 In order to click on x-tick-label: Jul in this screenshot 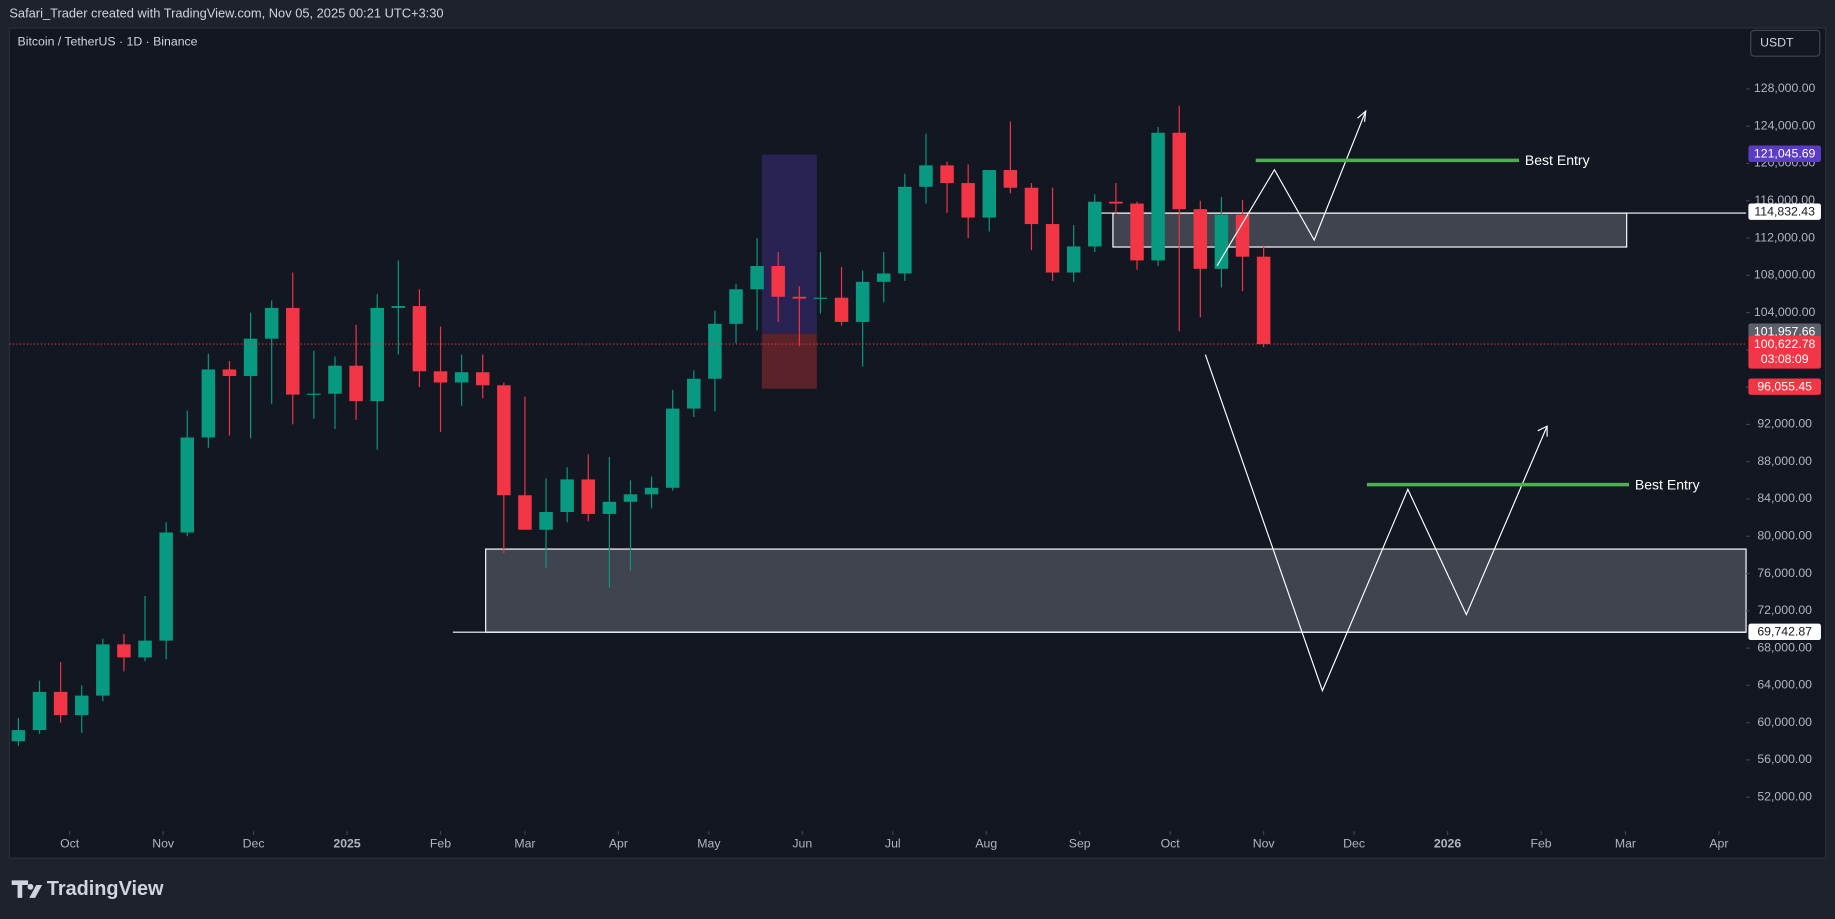, I will do `click(893, 843)`.